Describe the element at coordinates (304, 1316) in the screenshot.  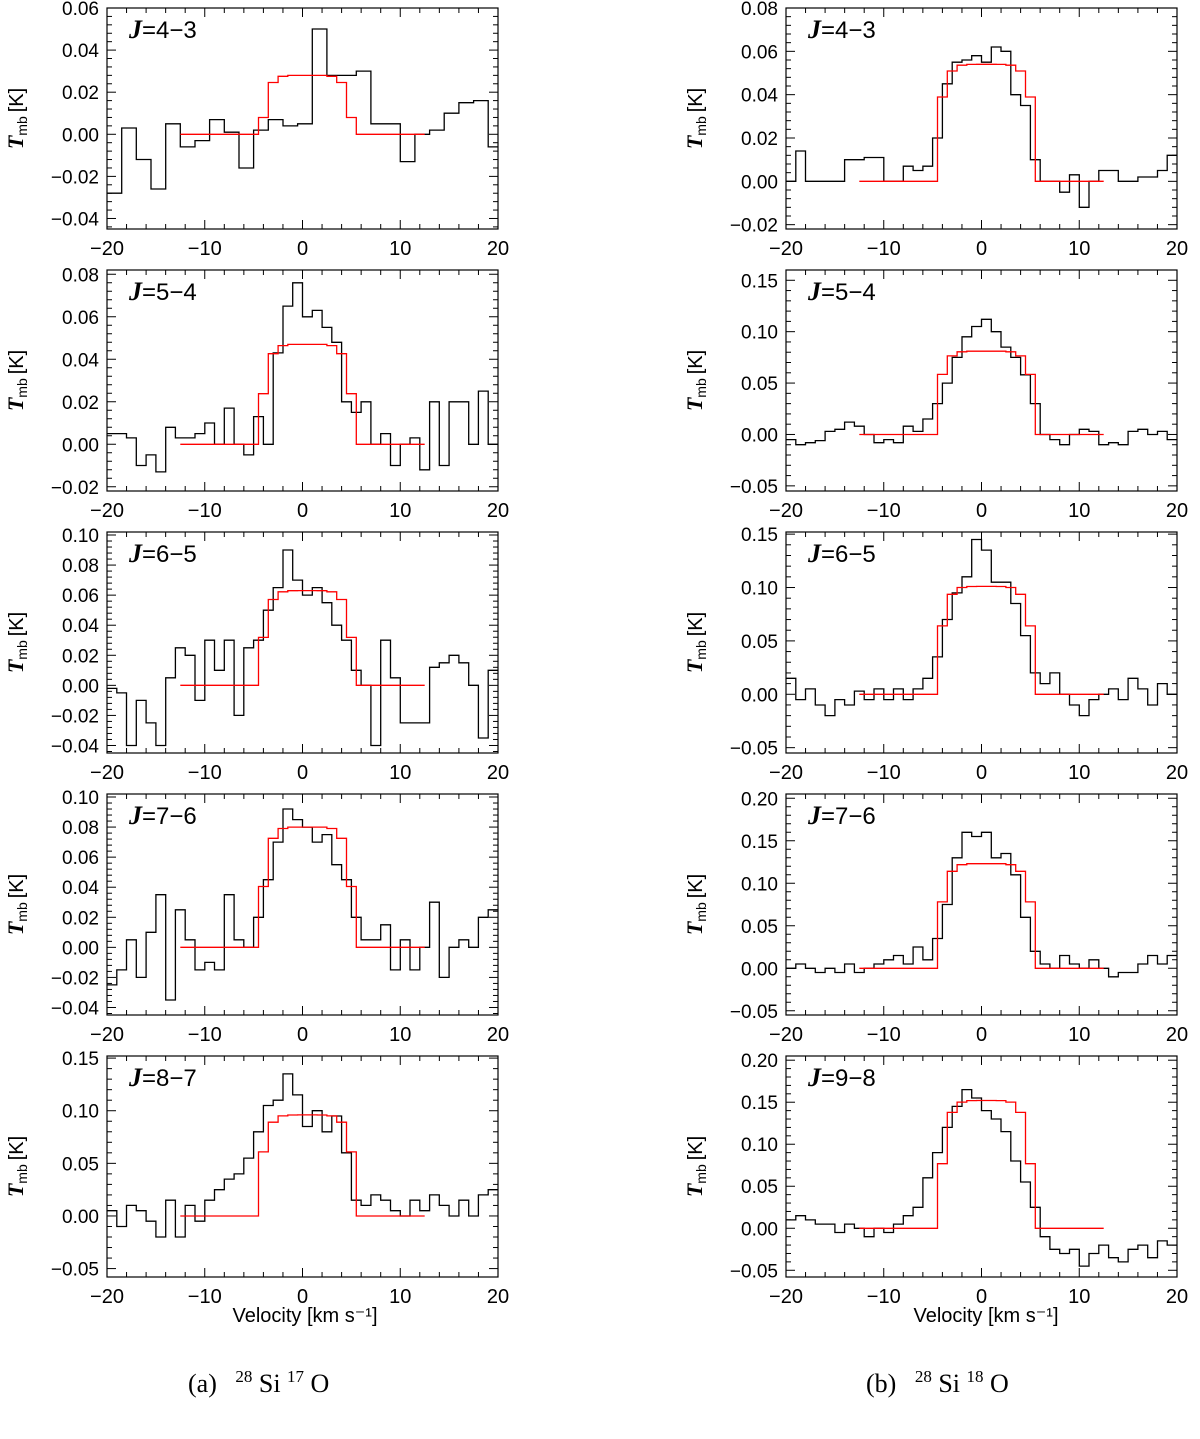
I see `x-axis-label-left: Velocity [km s⁻¹]` at that location.